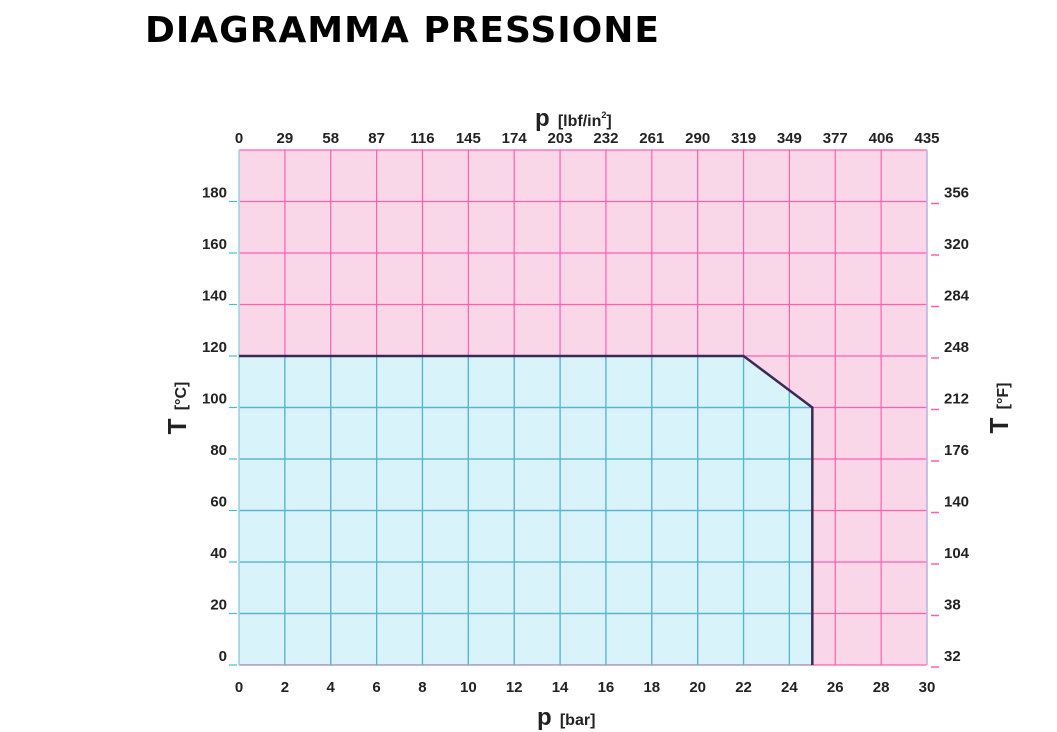 This screenshot has width=1057, height=732. I want to click on y-right-tick-label: 212, so click(956, 399).